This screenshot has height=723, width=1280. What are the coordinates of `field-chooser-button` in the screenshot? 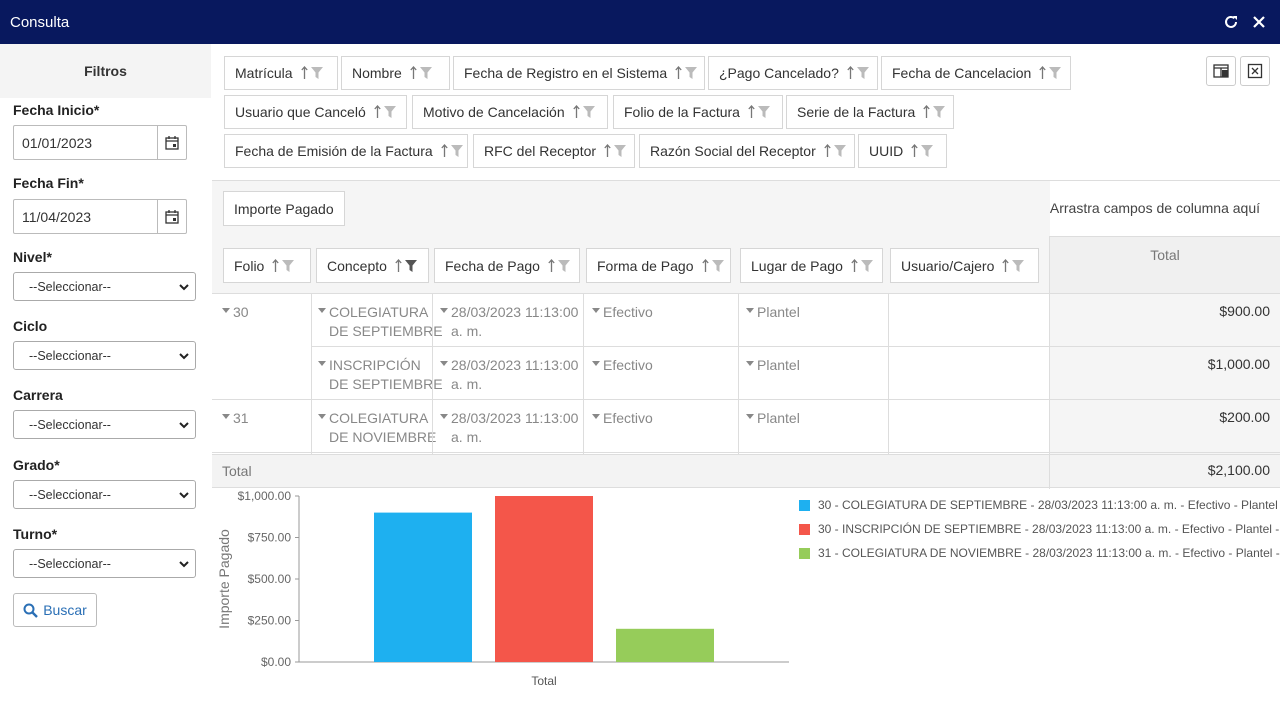 It's located at (1221, 71).